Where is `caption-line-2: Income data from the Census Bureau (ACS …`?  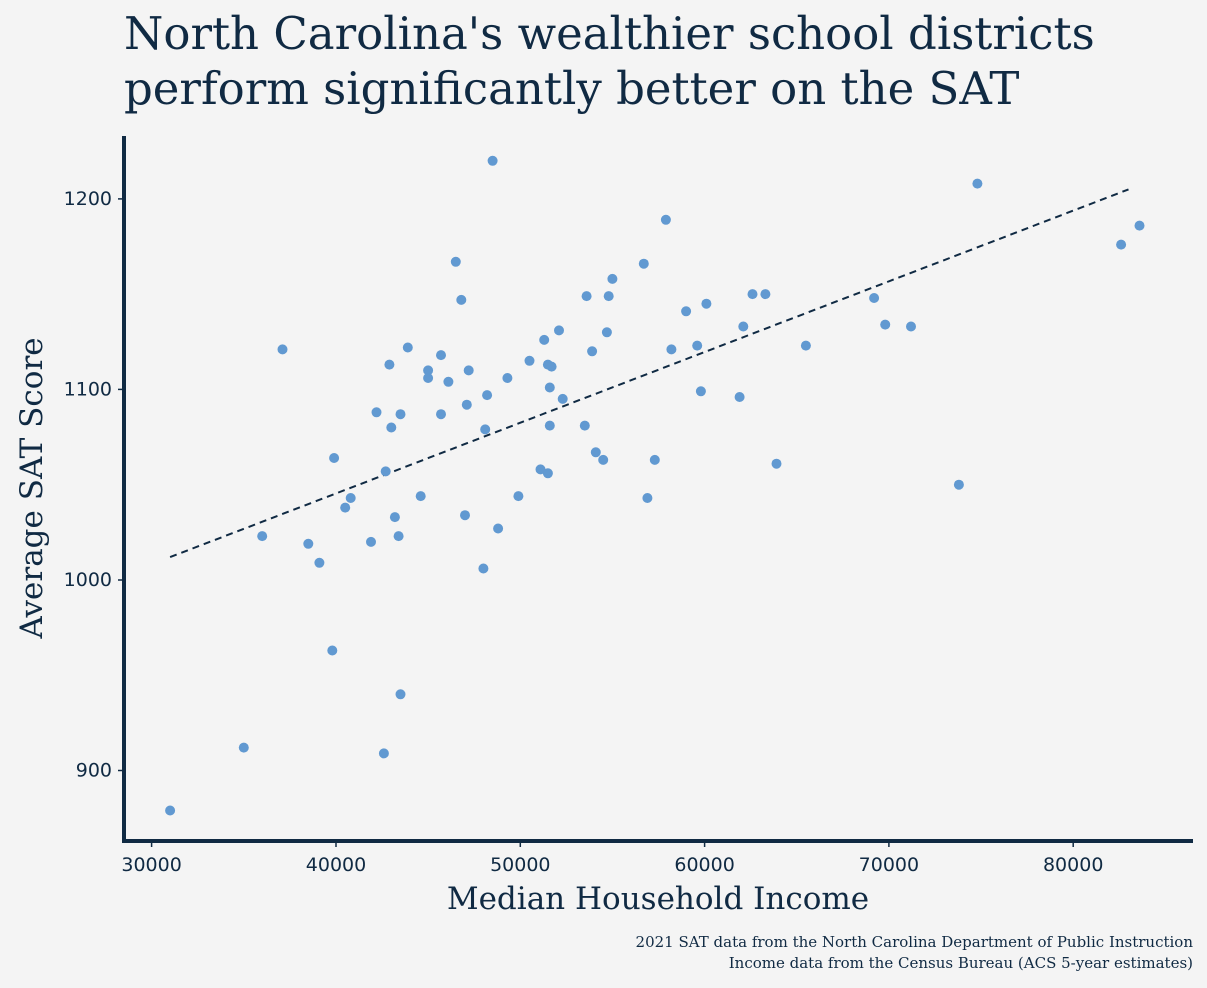
caption-line-2: Income data from the Census Bureau (ACS … is located at coordinates (960, 963).